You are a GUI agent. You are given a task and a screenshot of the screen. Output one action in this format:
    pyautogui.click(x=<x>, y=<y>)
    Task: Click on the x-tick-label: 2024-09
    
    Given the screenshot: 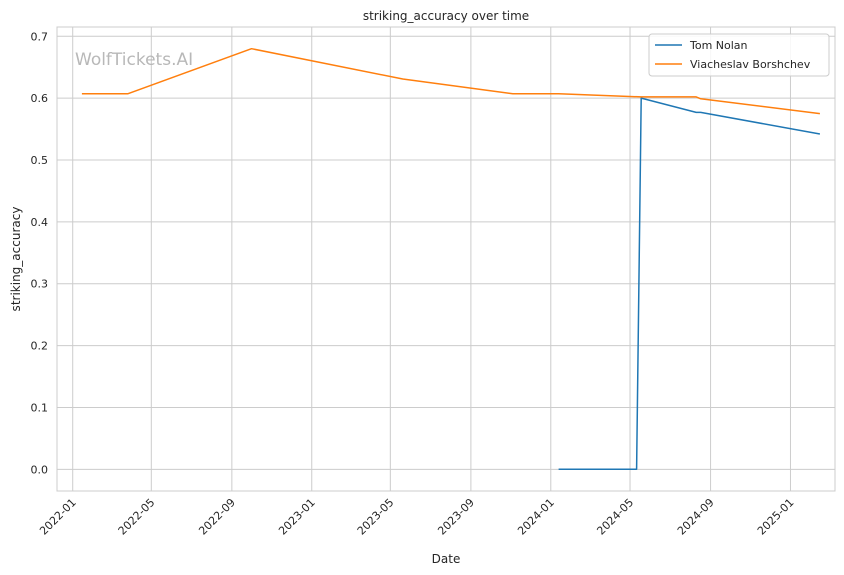 What is the action you would take?
    pyautogui.click(x=696, y=517)
    